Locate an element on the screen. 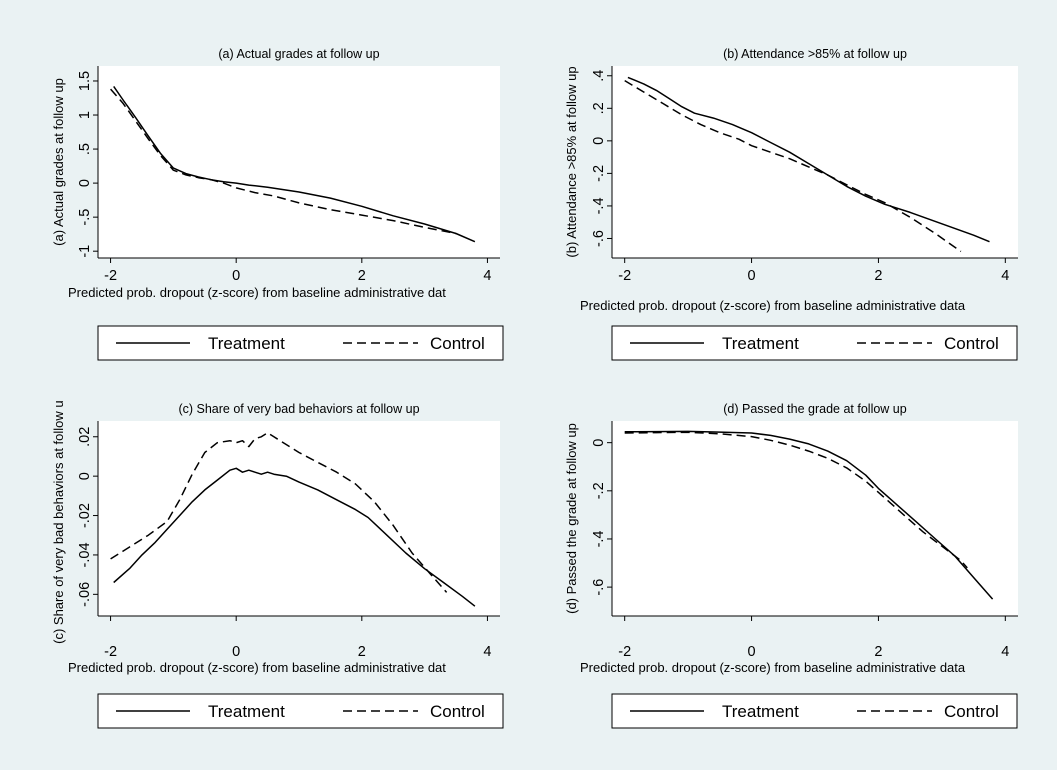 The height and width of the screenshot is (770, 1057). y-tick-label: -1 is located at coordinates (85, 251).